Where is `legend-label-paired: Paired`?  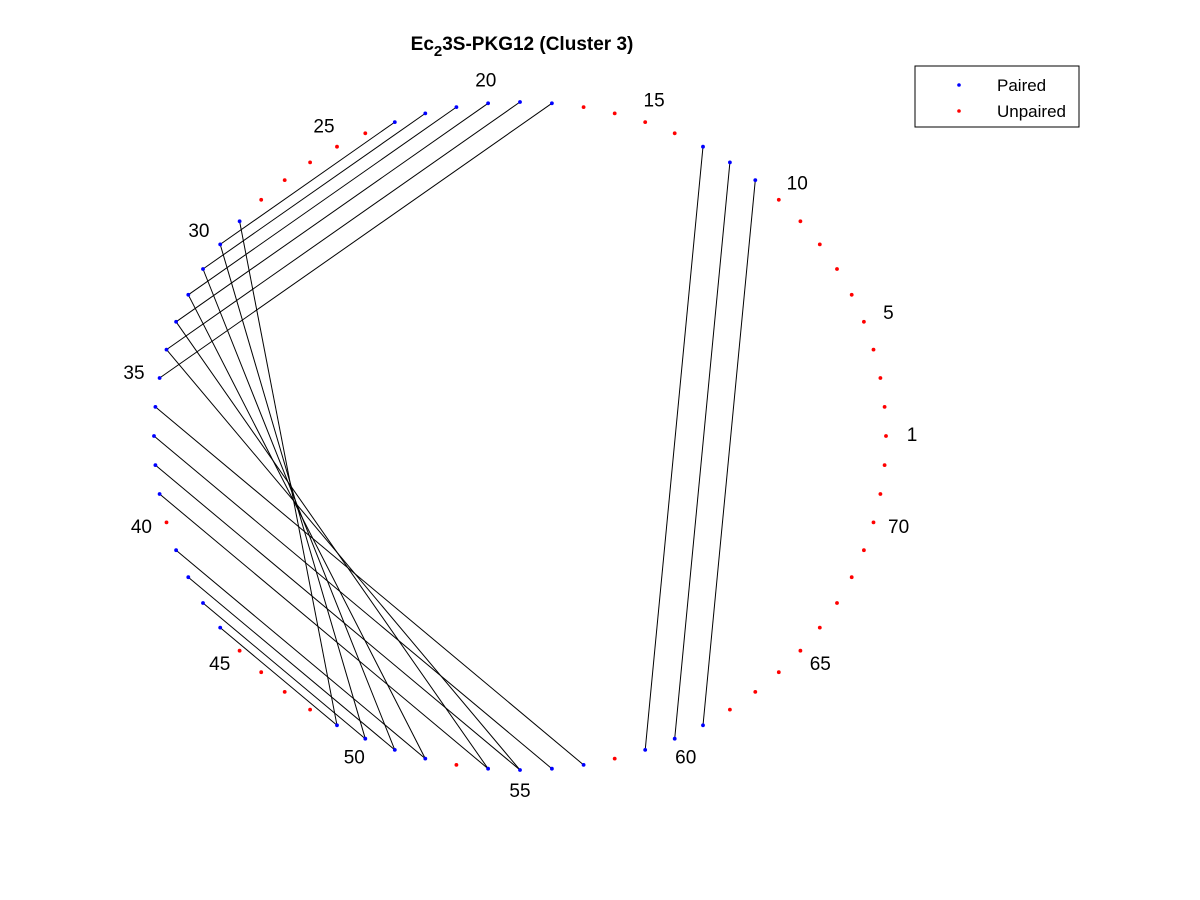
legend-label-paired: Paired is located at coordinates (1021, 85).